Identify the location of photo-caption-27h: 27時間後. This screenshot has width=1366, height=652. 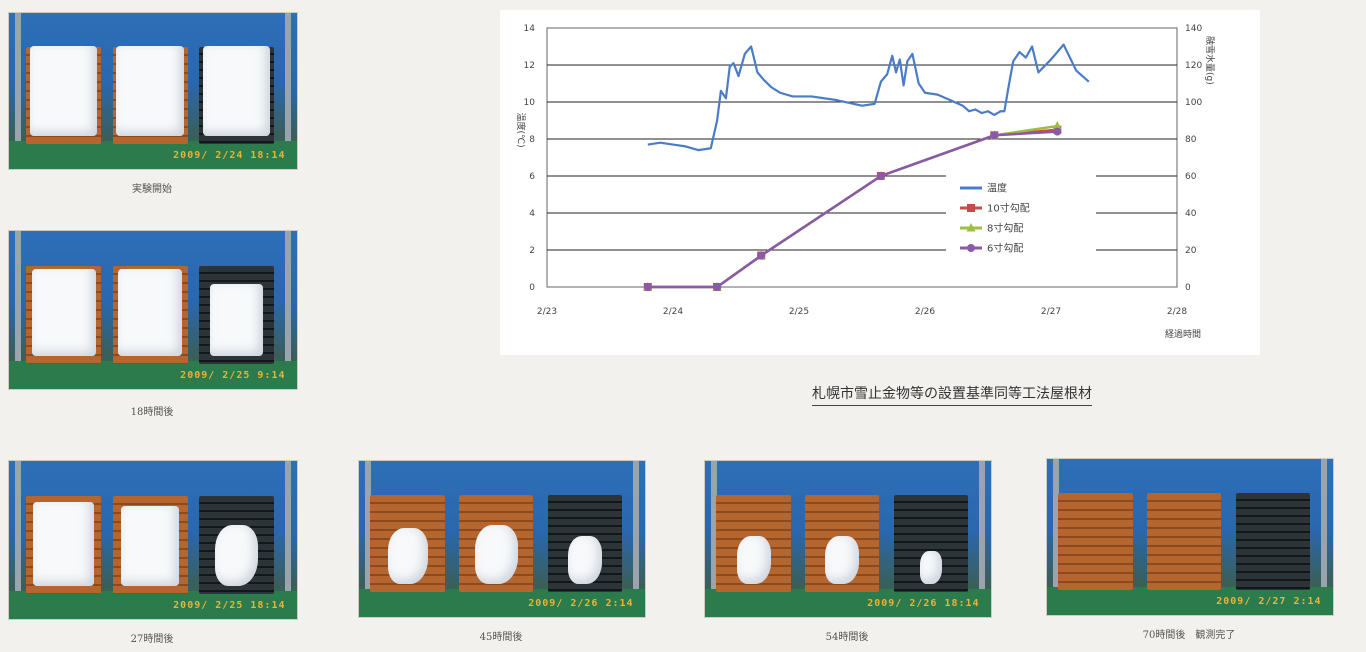
(152, 639).